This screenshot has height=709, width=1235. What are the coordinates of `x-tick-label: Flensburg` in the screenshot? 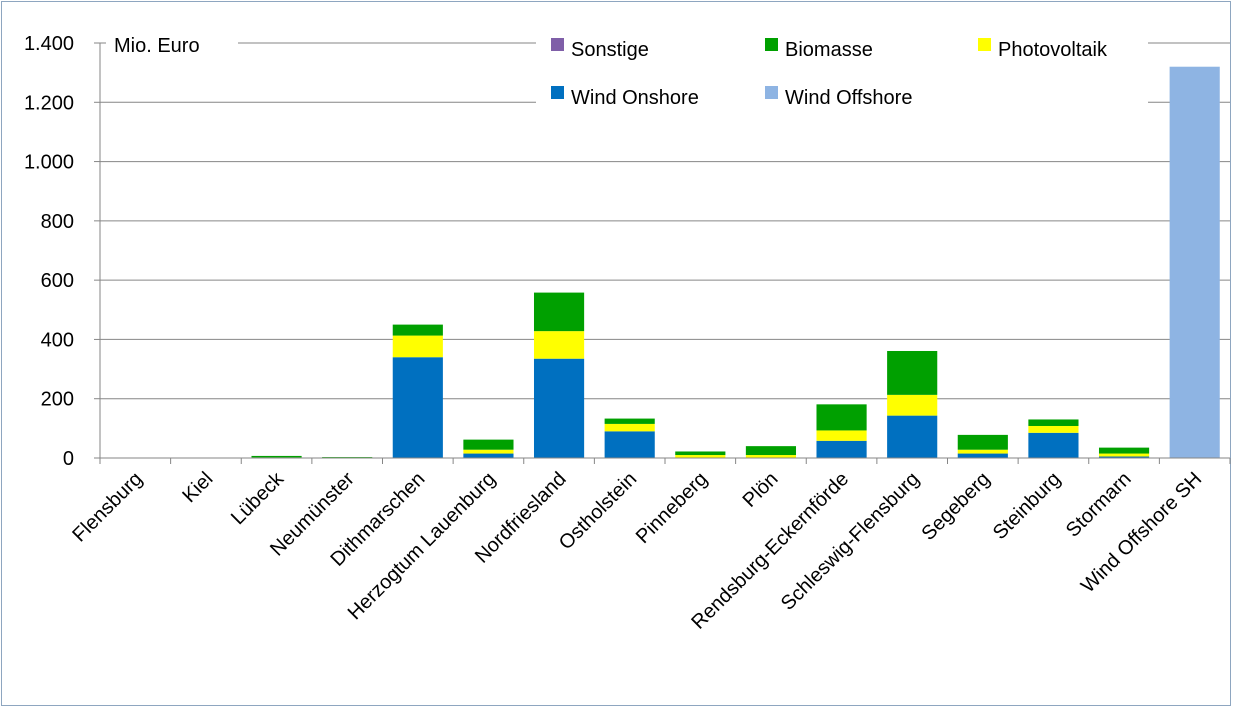 It's located at (107, 507).